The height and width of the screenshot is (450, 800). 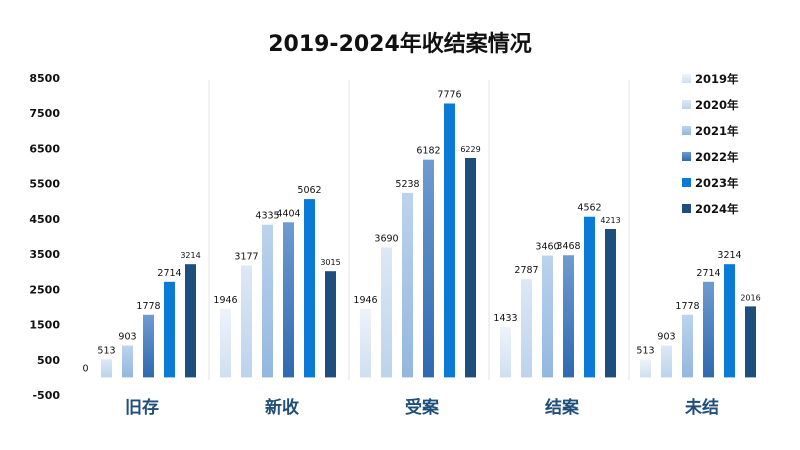 What do you see at coordinates (547, 247) in the screenshot?
I see `bar-value-label: 3460` at bounding box center [547, 247].